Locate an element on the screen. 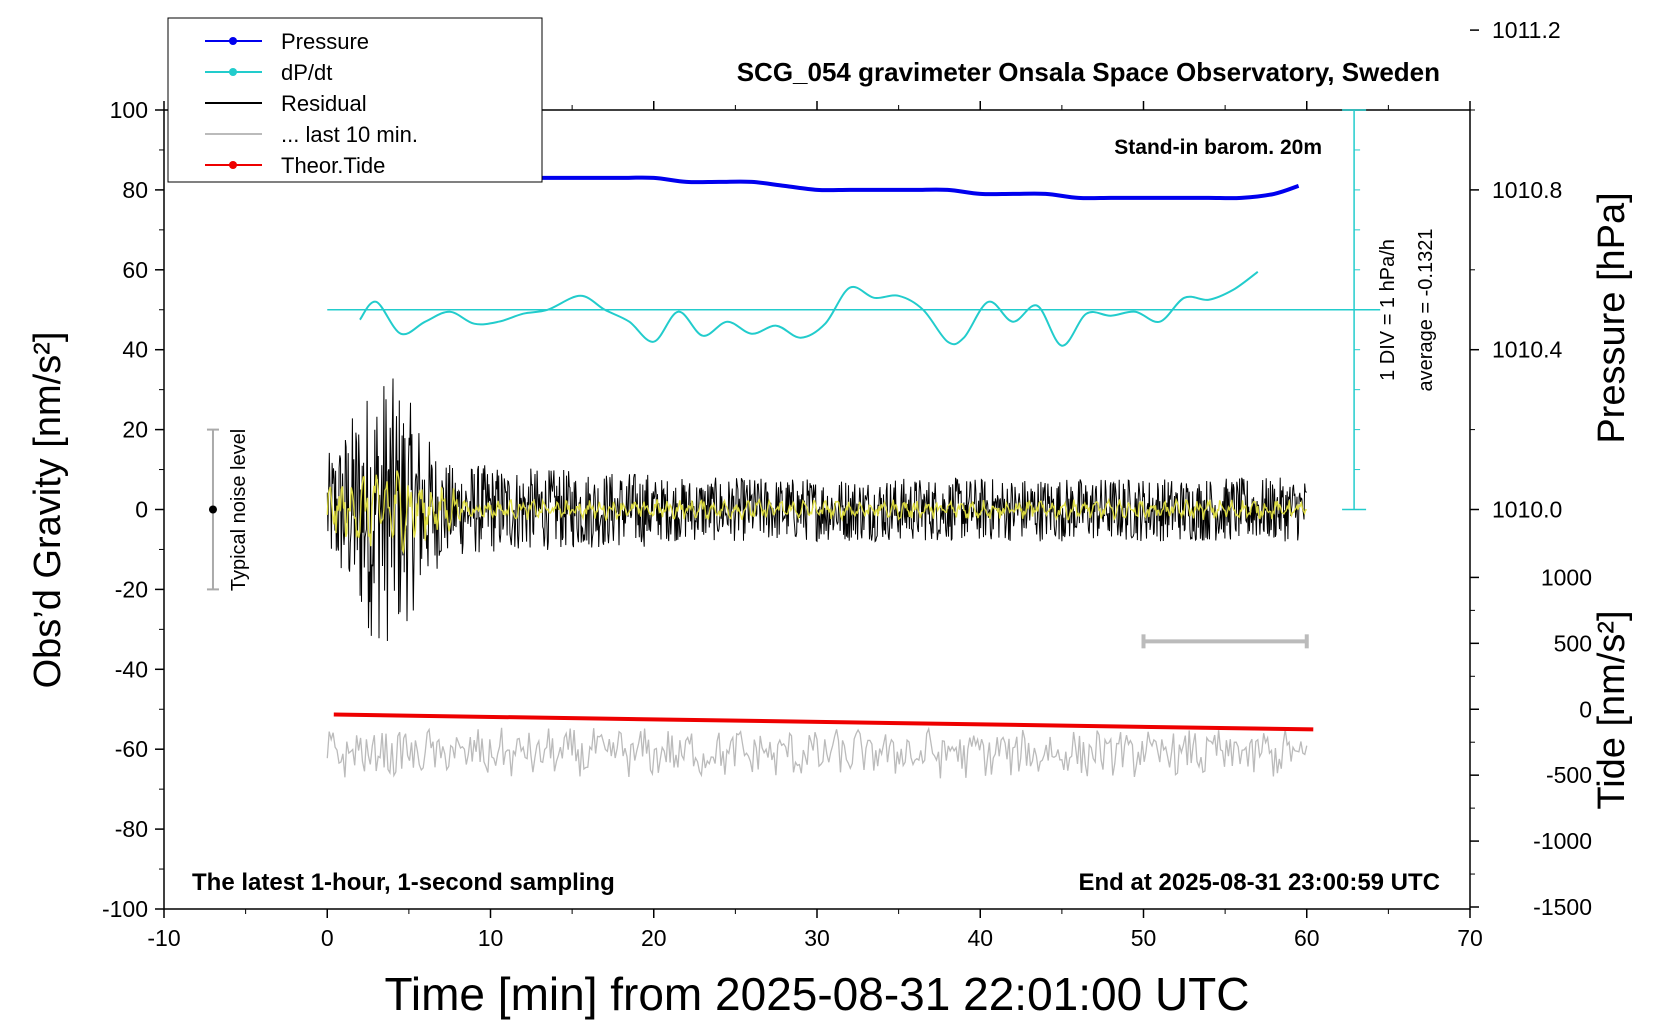  legend-label: Residual is located at coordinates (324, 103).